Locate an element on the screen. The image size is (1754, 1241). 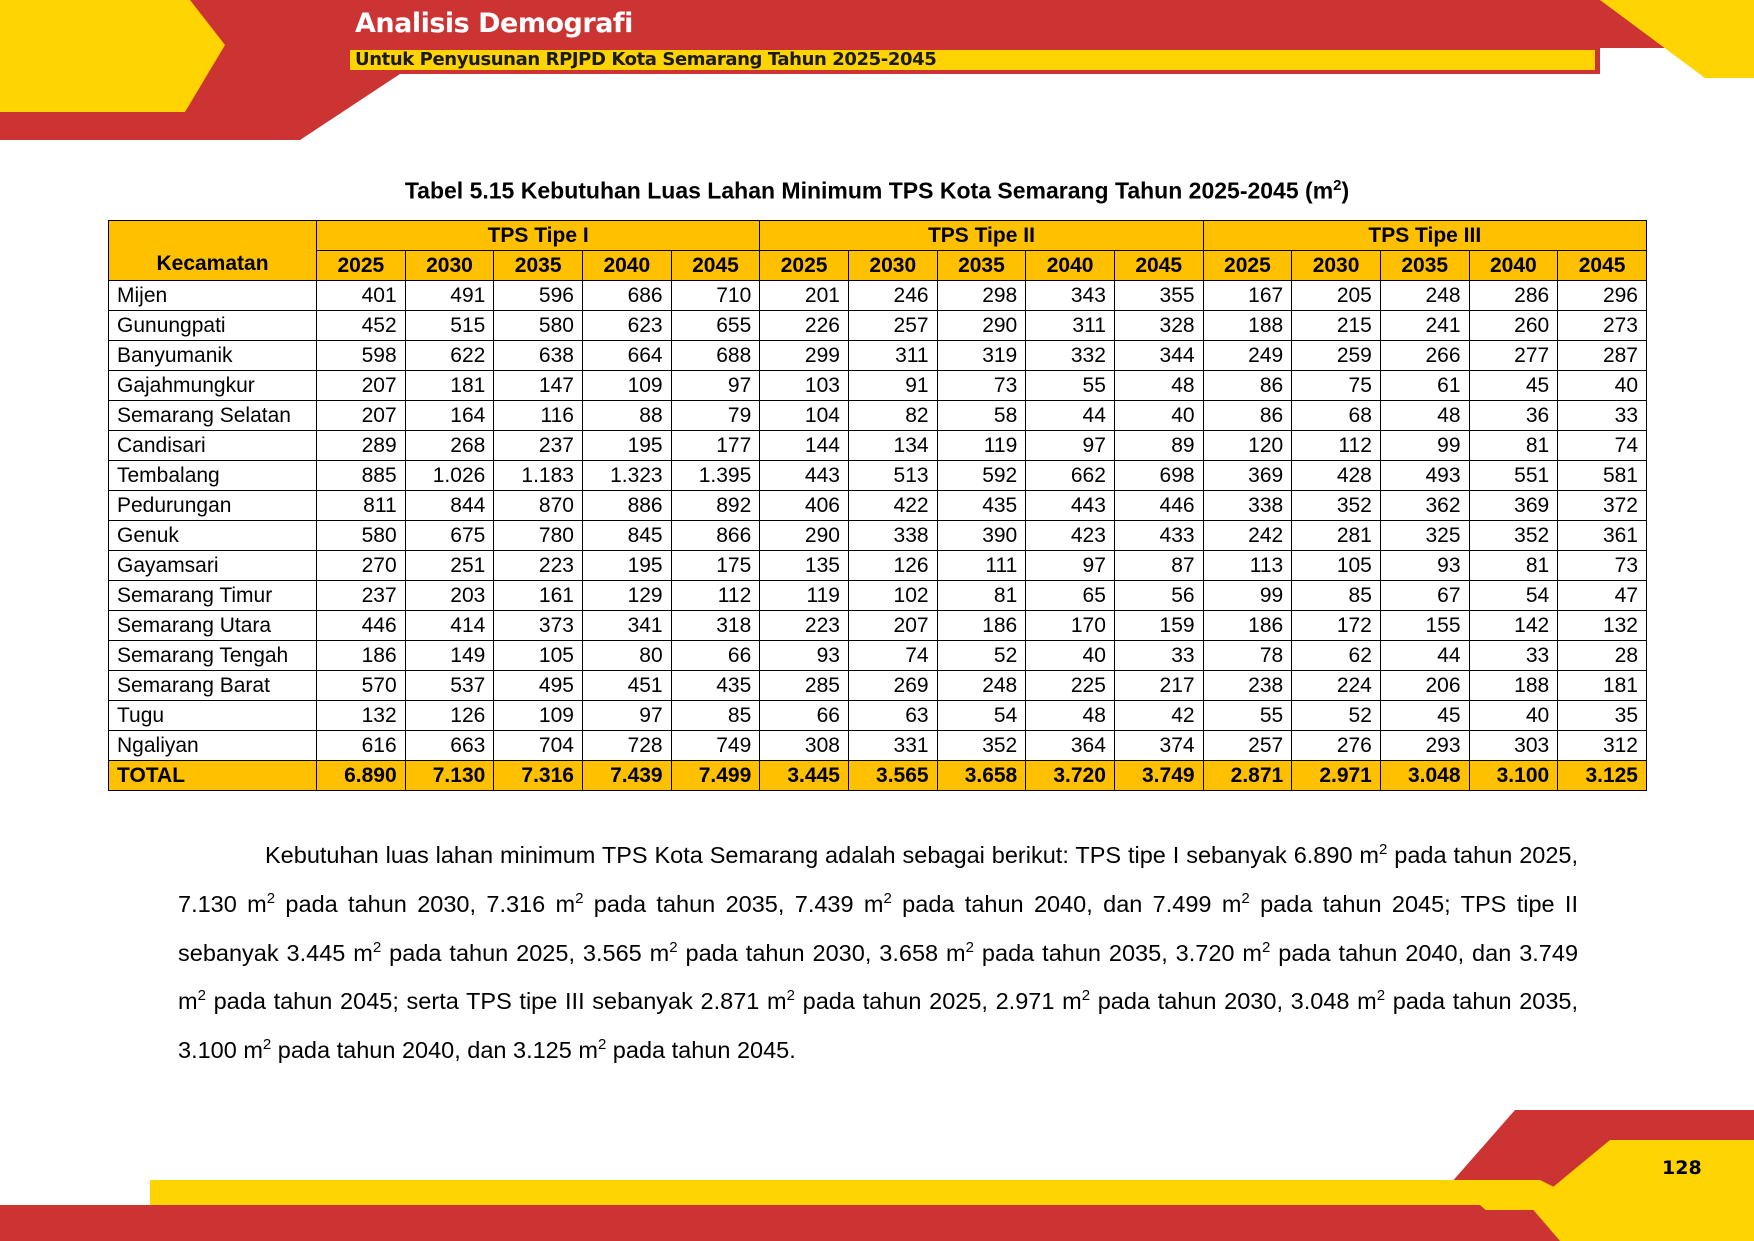
value-cell: 495 is located at coordinates (538, 685).